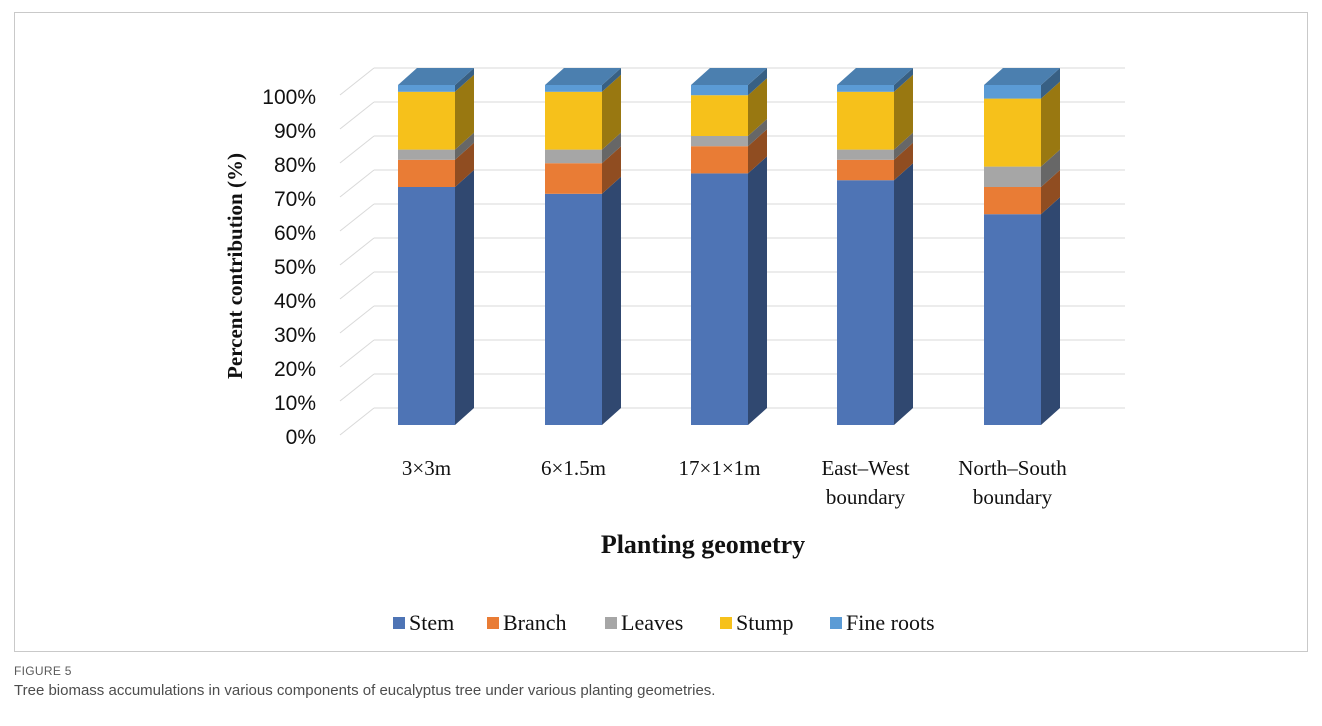 The image size is (1322, 726). Describe the element at coordinates (295, 369) in the screenshot. I see `y-tick-label: 20%` at that location.